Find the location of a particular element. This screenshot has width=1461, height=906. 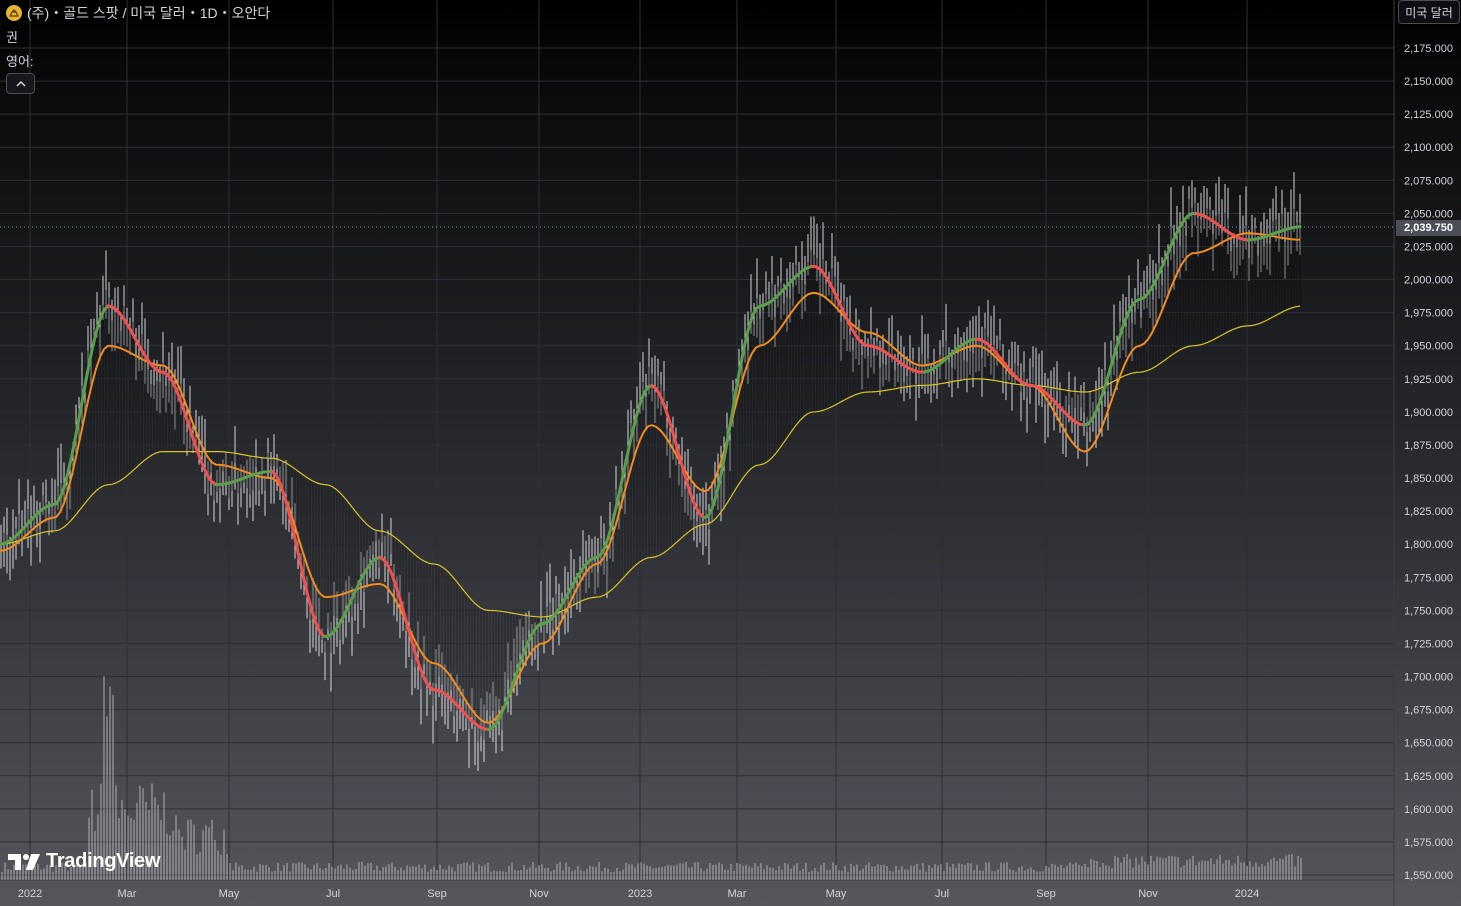

x-tick-label: 2023 is located at coordinates (640, 894).